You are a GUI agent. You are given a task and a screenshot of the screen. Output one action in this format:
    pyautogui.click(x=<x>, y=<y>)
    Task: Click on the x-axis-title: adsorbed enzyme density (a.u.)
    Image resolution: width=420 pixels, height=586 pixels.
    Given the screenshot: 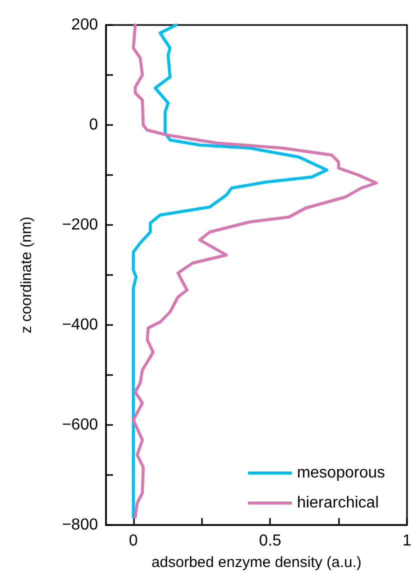 What is the action you would take?
    pyautogui.click(x=256, y=562)
    